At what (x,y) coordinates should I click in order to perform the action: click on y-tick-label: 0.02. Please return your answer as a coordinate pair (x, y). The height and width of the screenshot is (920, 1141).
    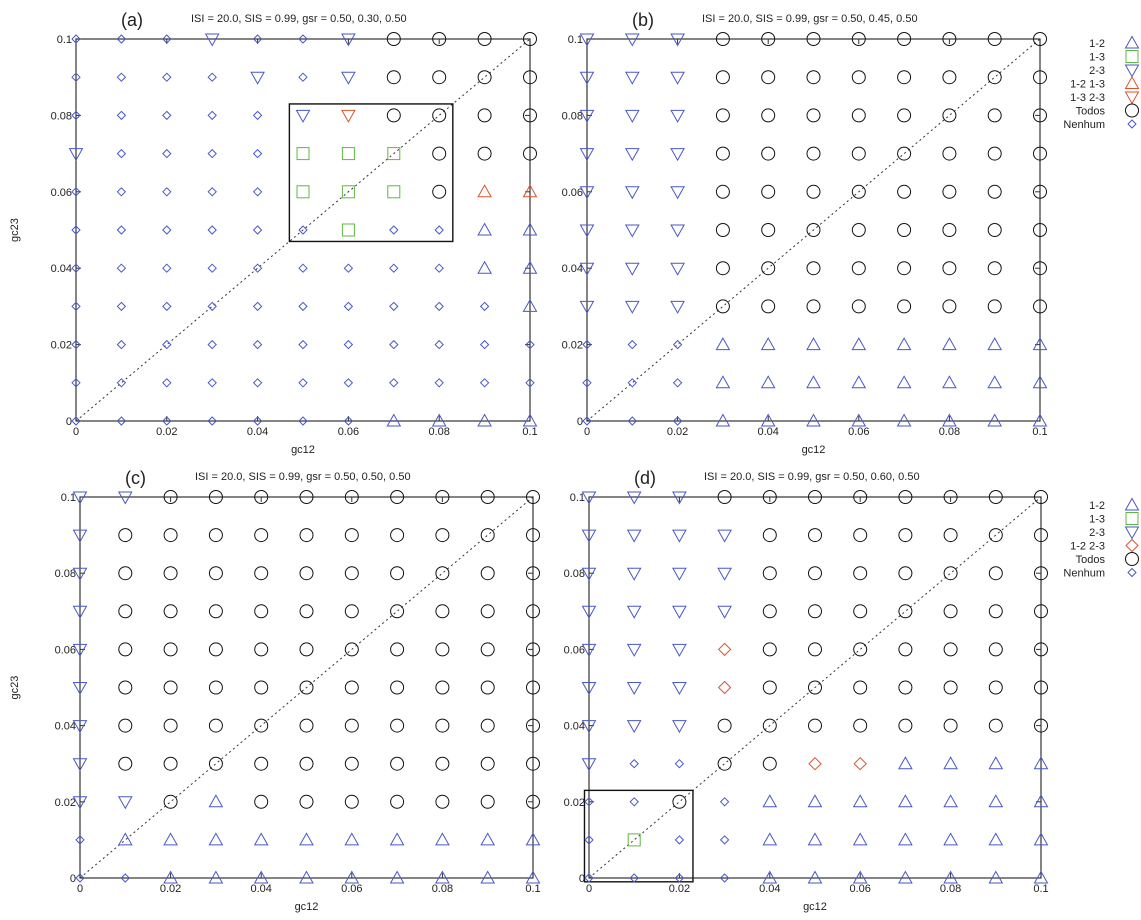
    Looking at the image, I should click on (572, 346).